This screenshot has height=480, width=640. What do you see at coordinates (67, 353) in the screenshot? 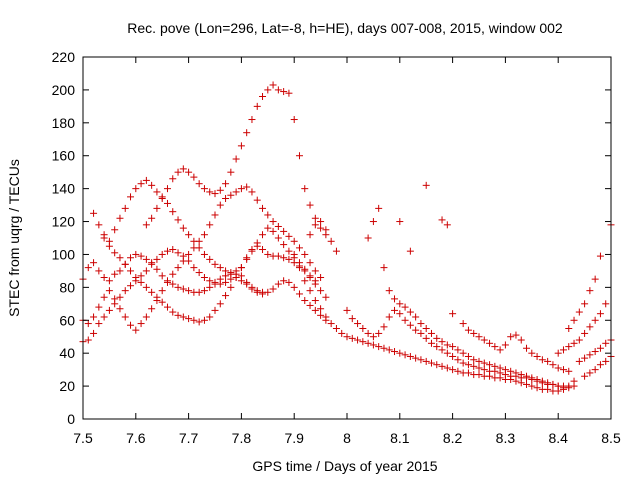
I see `y-tick-label: 40` at bounding box center [67, 353].